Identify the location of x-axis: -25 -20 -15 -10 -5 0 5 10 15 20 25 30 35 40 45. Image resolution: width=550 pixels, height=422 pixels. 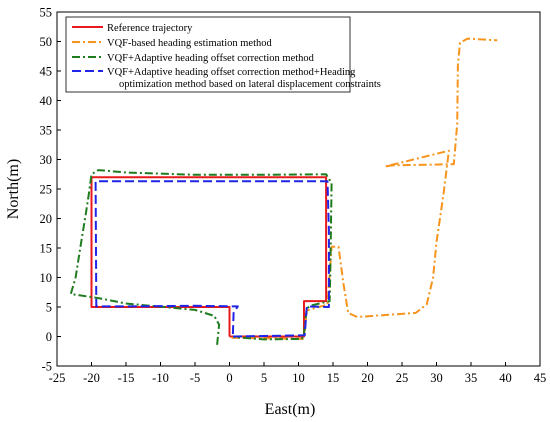
(298, 373).